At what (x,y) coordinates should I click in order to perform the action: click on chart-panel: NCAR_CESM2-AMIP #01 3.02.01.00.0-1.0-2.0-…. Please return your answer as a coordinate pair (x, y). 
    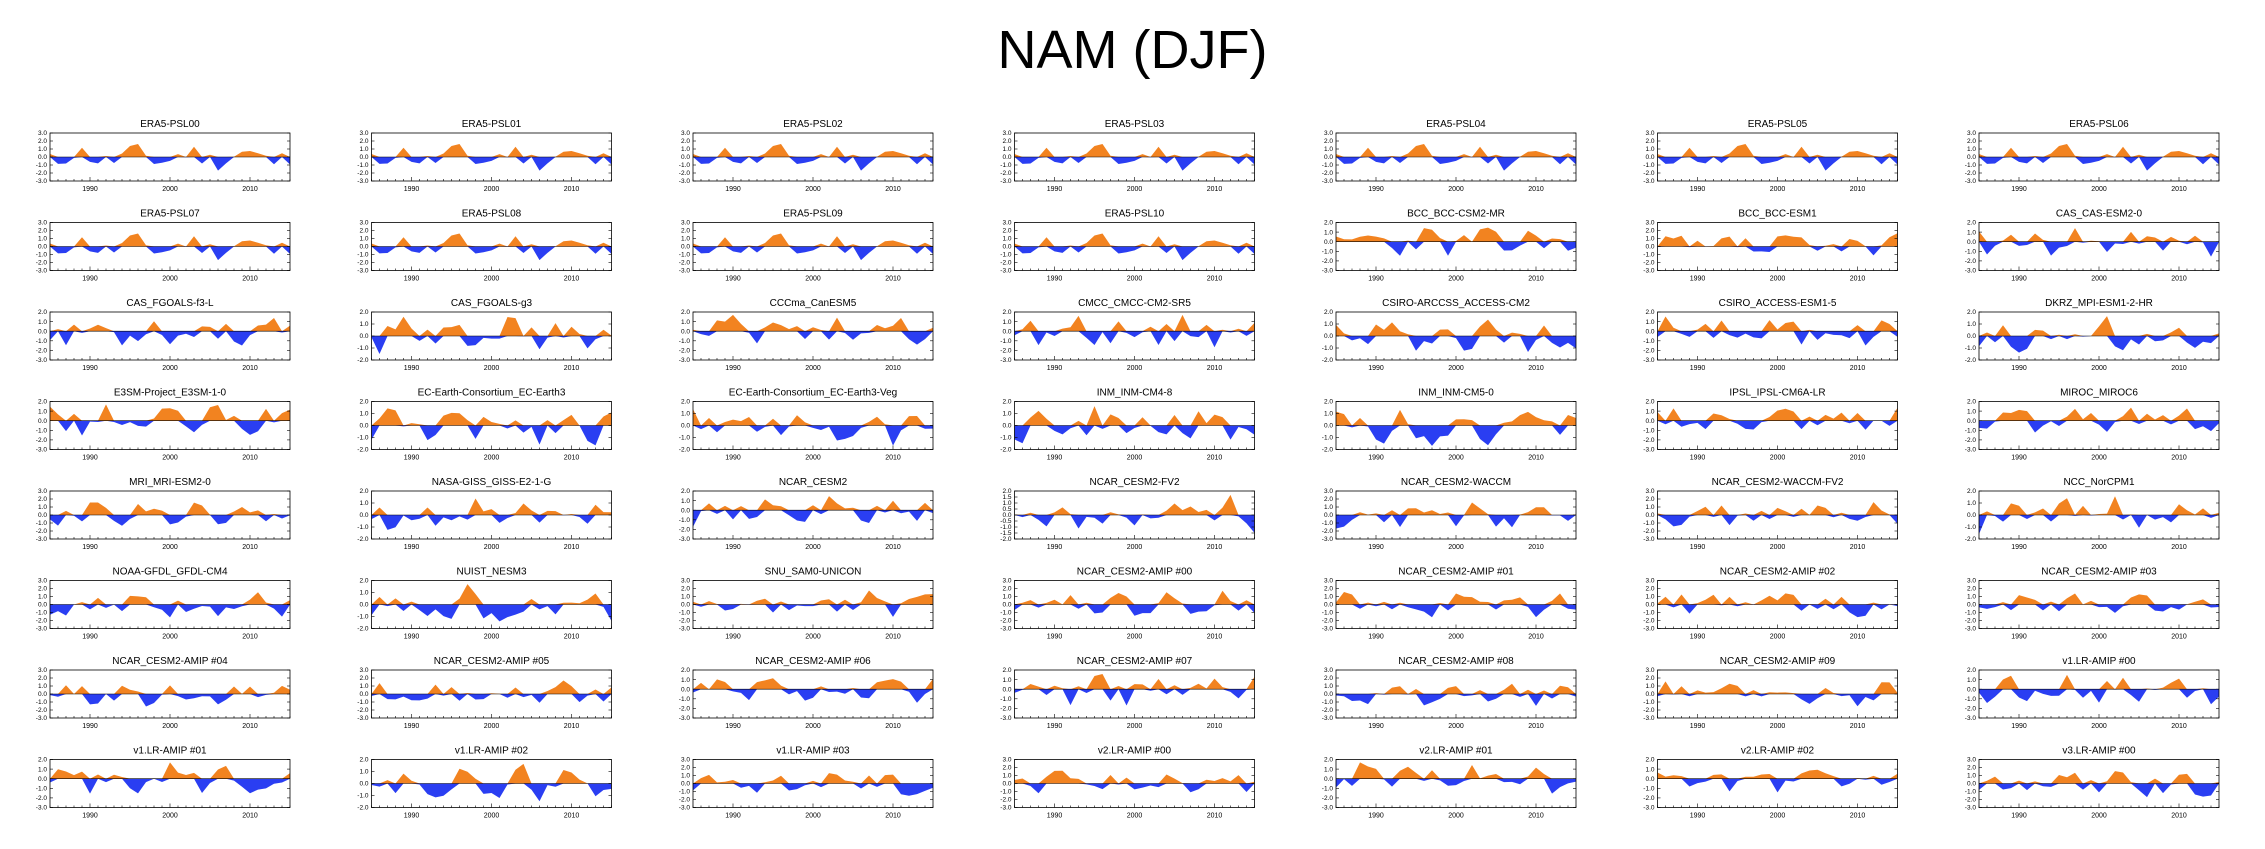
    Looking at the image, I should click on (1449, 604).